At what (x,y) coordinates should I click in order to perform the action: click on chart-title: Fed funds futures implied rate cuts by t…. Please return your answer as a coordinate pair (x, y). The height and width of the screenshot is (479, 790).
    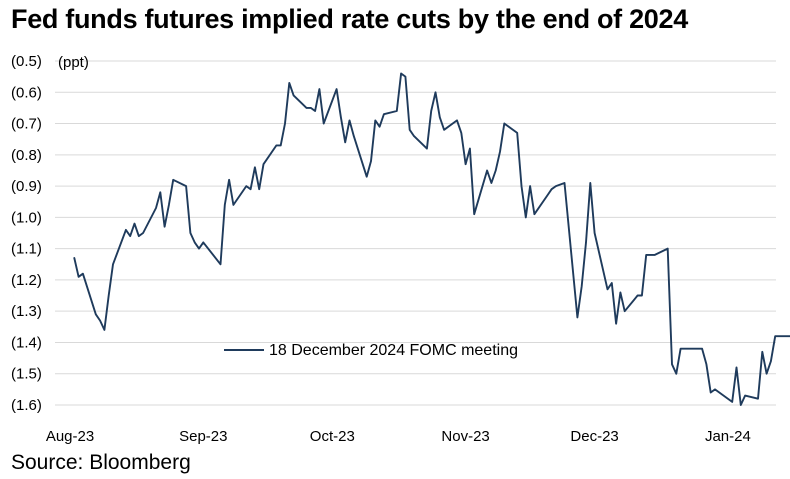
    Looking at the image, I should click on (349, 19).